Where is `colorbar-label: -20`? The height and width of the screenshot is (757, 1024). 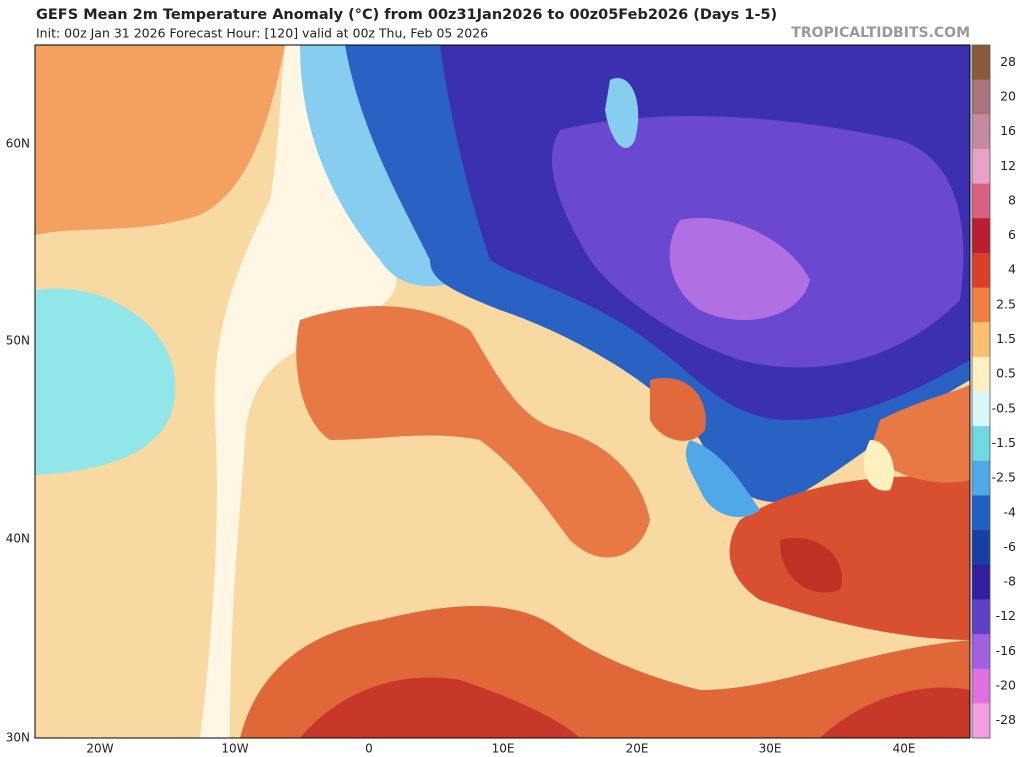
colorbar-label: -20 is located at coordinates (1006, 685).